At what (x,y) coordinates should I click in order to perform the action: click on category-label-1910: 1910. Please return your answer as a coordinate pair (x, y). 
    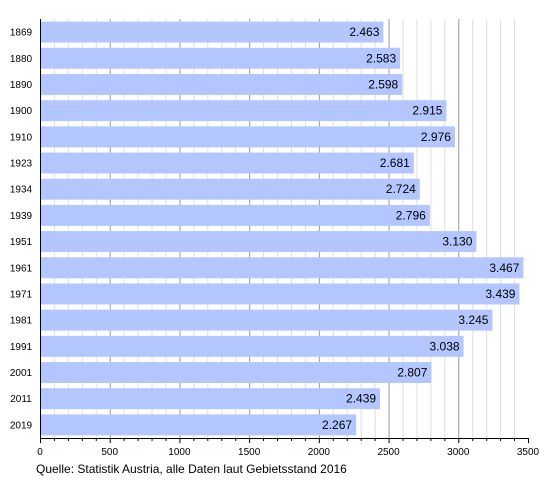
    Looking at the image, I should click on (21, 137).